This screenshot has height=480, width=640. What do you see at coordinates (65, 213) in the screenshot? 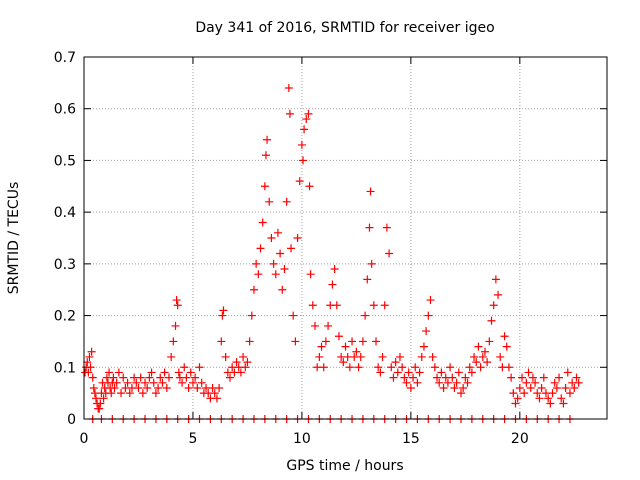
I see `y-tick-label: 0.4` at bounding box center [65, 213].